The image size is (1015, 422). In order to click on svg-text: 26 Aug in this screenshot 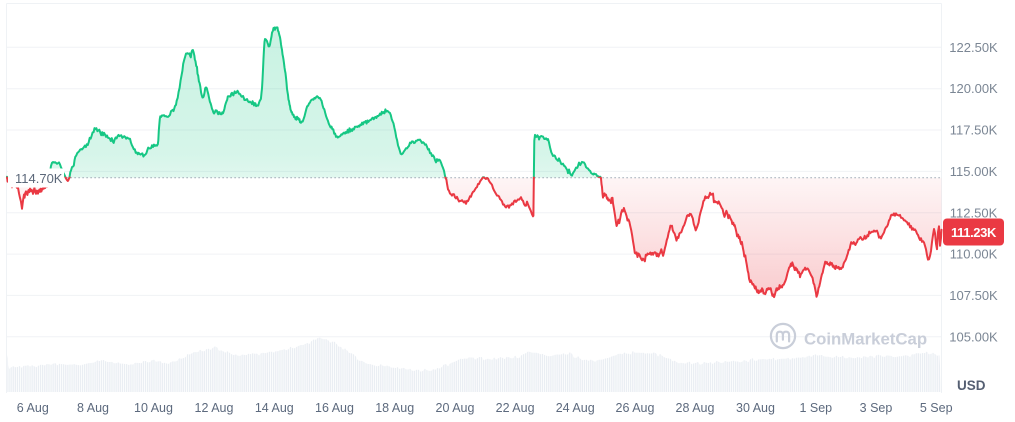, I will do `click(635, 408)`.